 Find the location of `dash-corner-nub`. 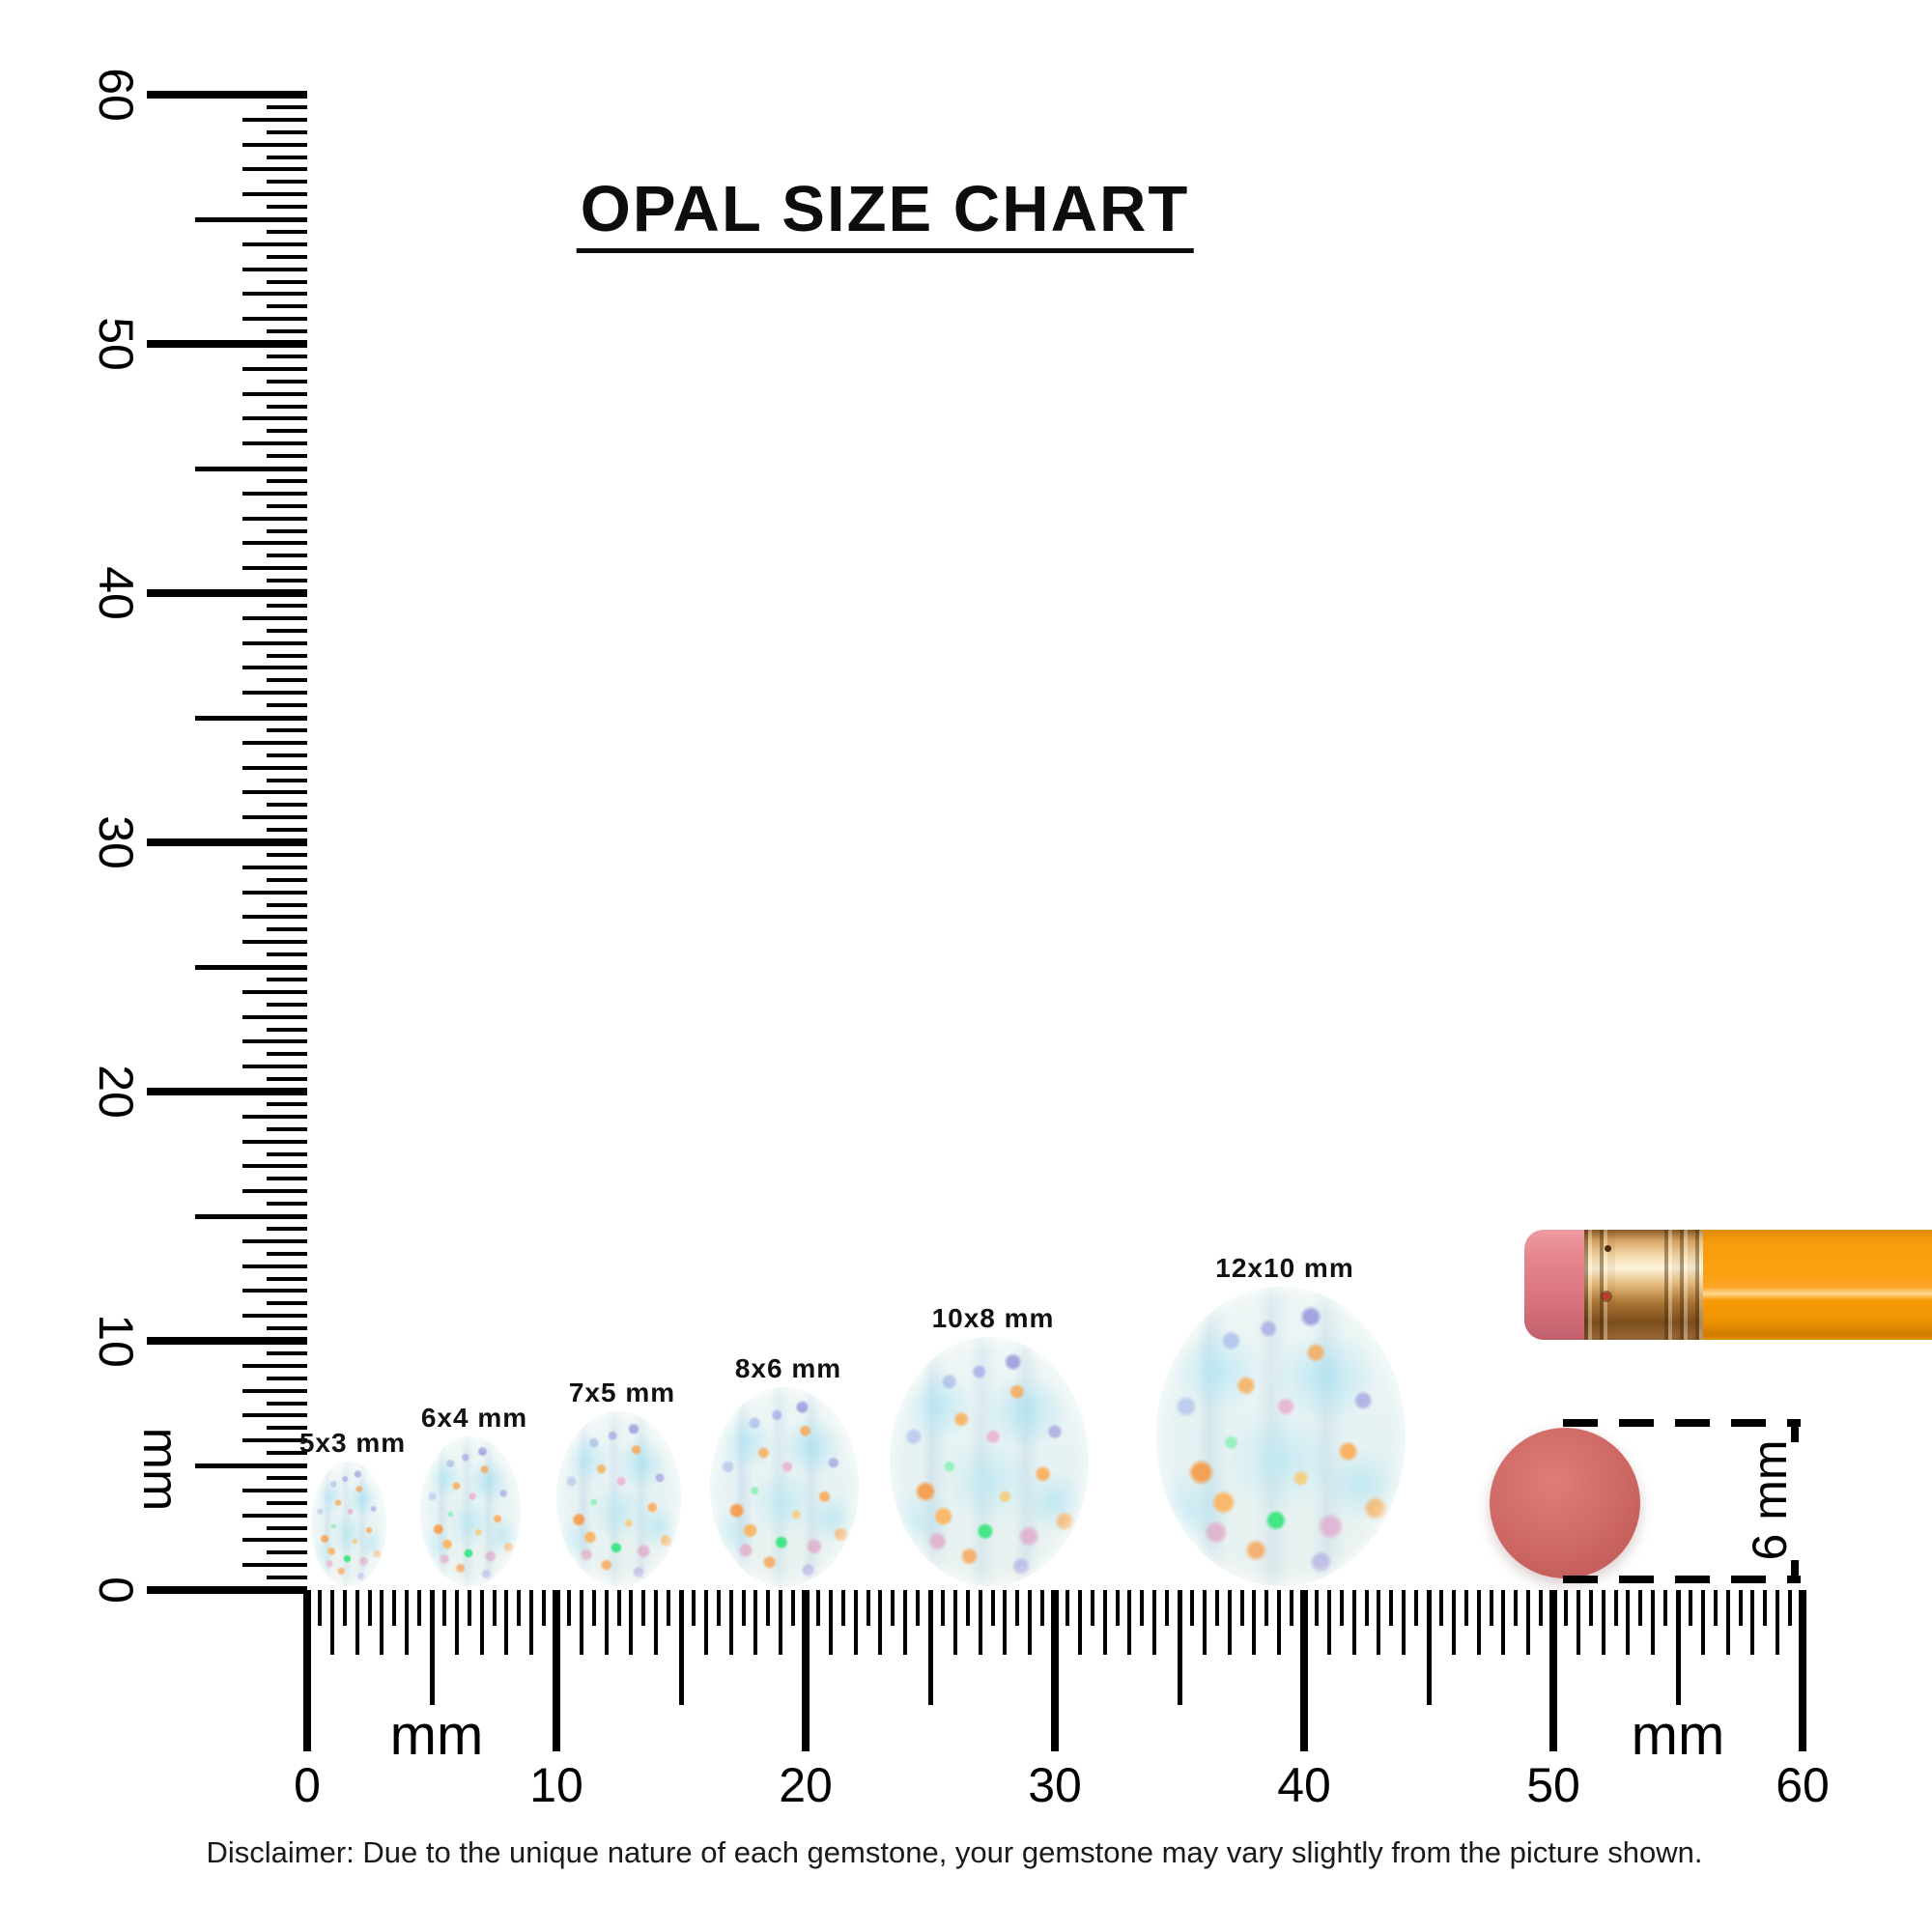

dash-corner-nub is located at coordinates (1795, 1568).